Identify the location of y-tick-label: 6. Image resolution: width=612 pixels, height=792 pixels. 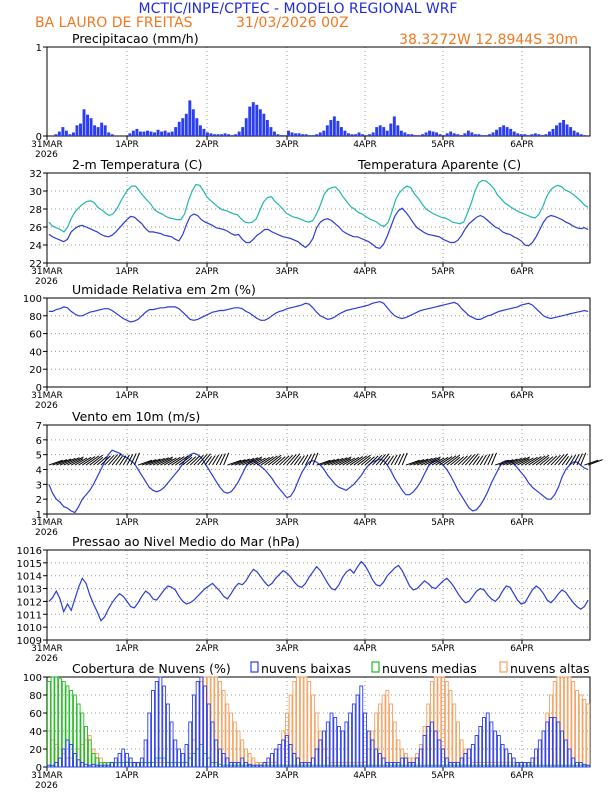
(39, 441).